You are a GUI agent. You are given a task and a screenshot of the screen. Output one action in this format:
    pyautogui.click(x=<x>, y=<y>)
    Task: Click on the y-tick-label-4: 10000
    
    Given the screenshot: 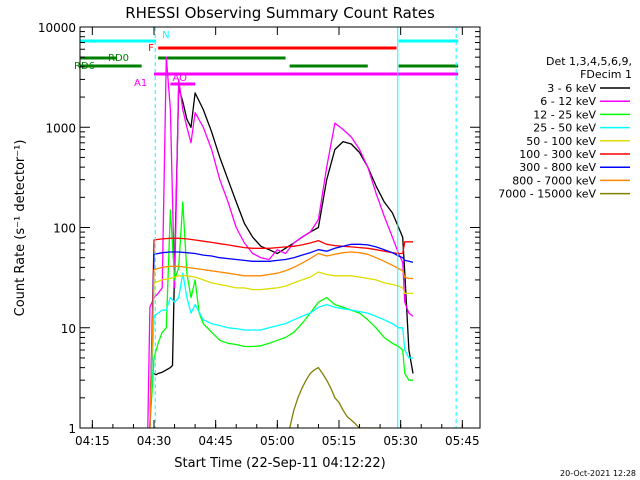 What is the action you would take?
    pyautogui.click(x=57, y=28)
    